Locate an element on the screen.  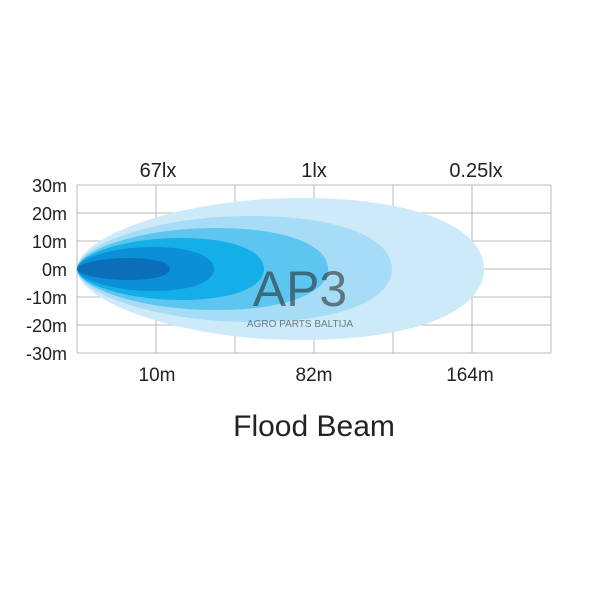
watermark-text: AGRO PARTS BALTIJA is located at coordinates (300, 324).